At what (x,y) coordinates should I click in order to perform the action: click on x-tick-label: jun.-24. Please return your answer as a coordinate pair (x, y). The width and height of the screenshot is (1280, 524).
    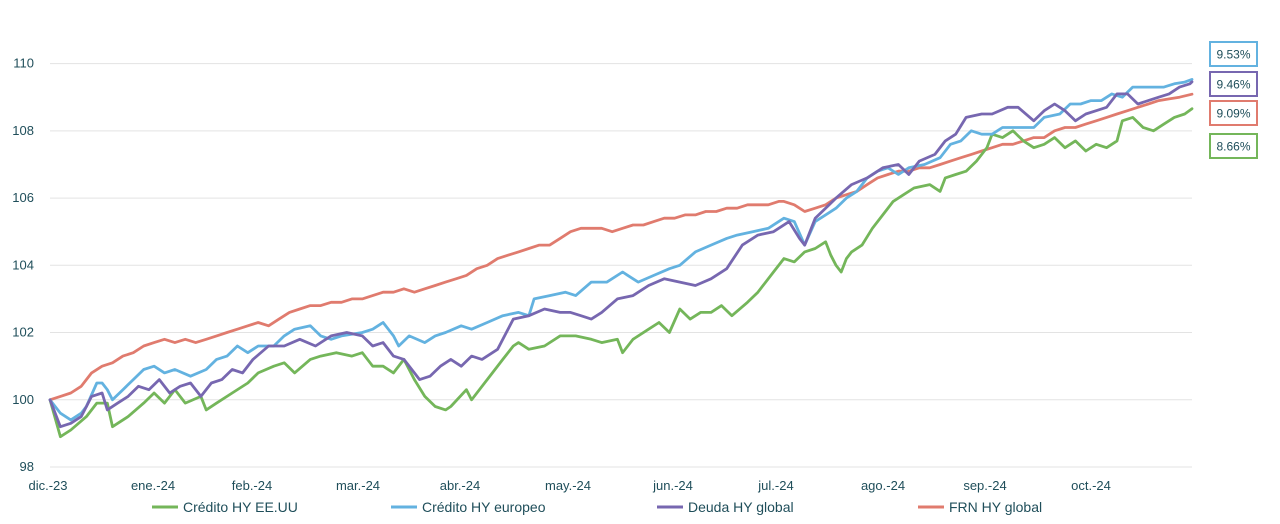
    Looking at the image, I should click on (672, 485).